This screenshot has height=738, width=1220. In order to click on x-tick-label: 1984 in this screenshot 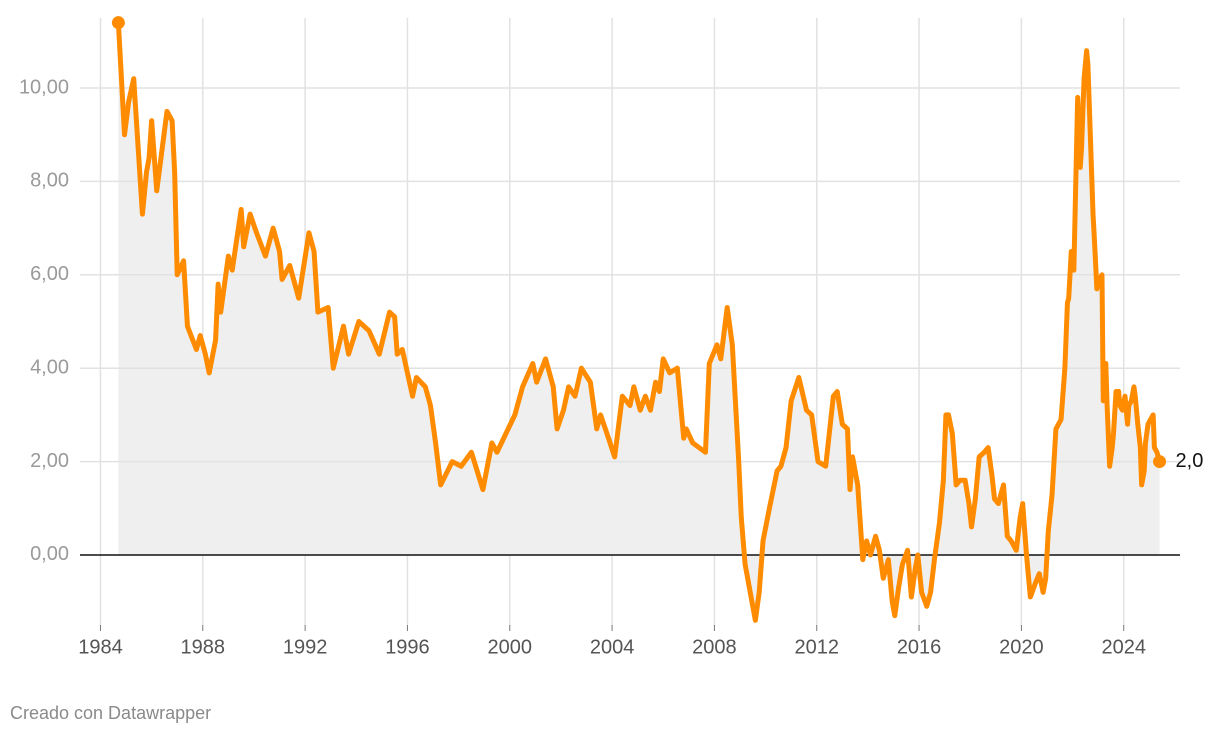, I will do `click(100, 647)`.